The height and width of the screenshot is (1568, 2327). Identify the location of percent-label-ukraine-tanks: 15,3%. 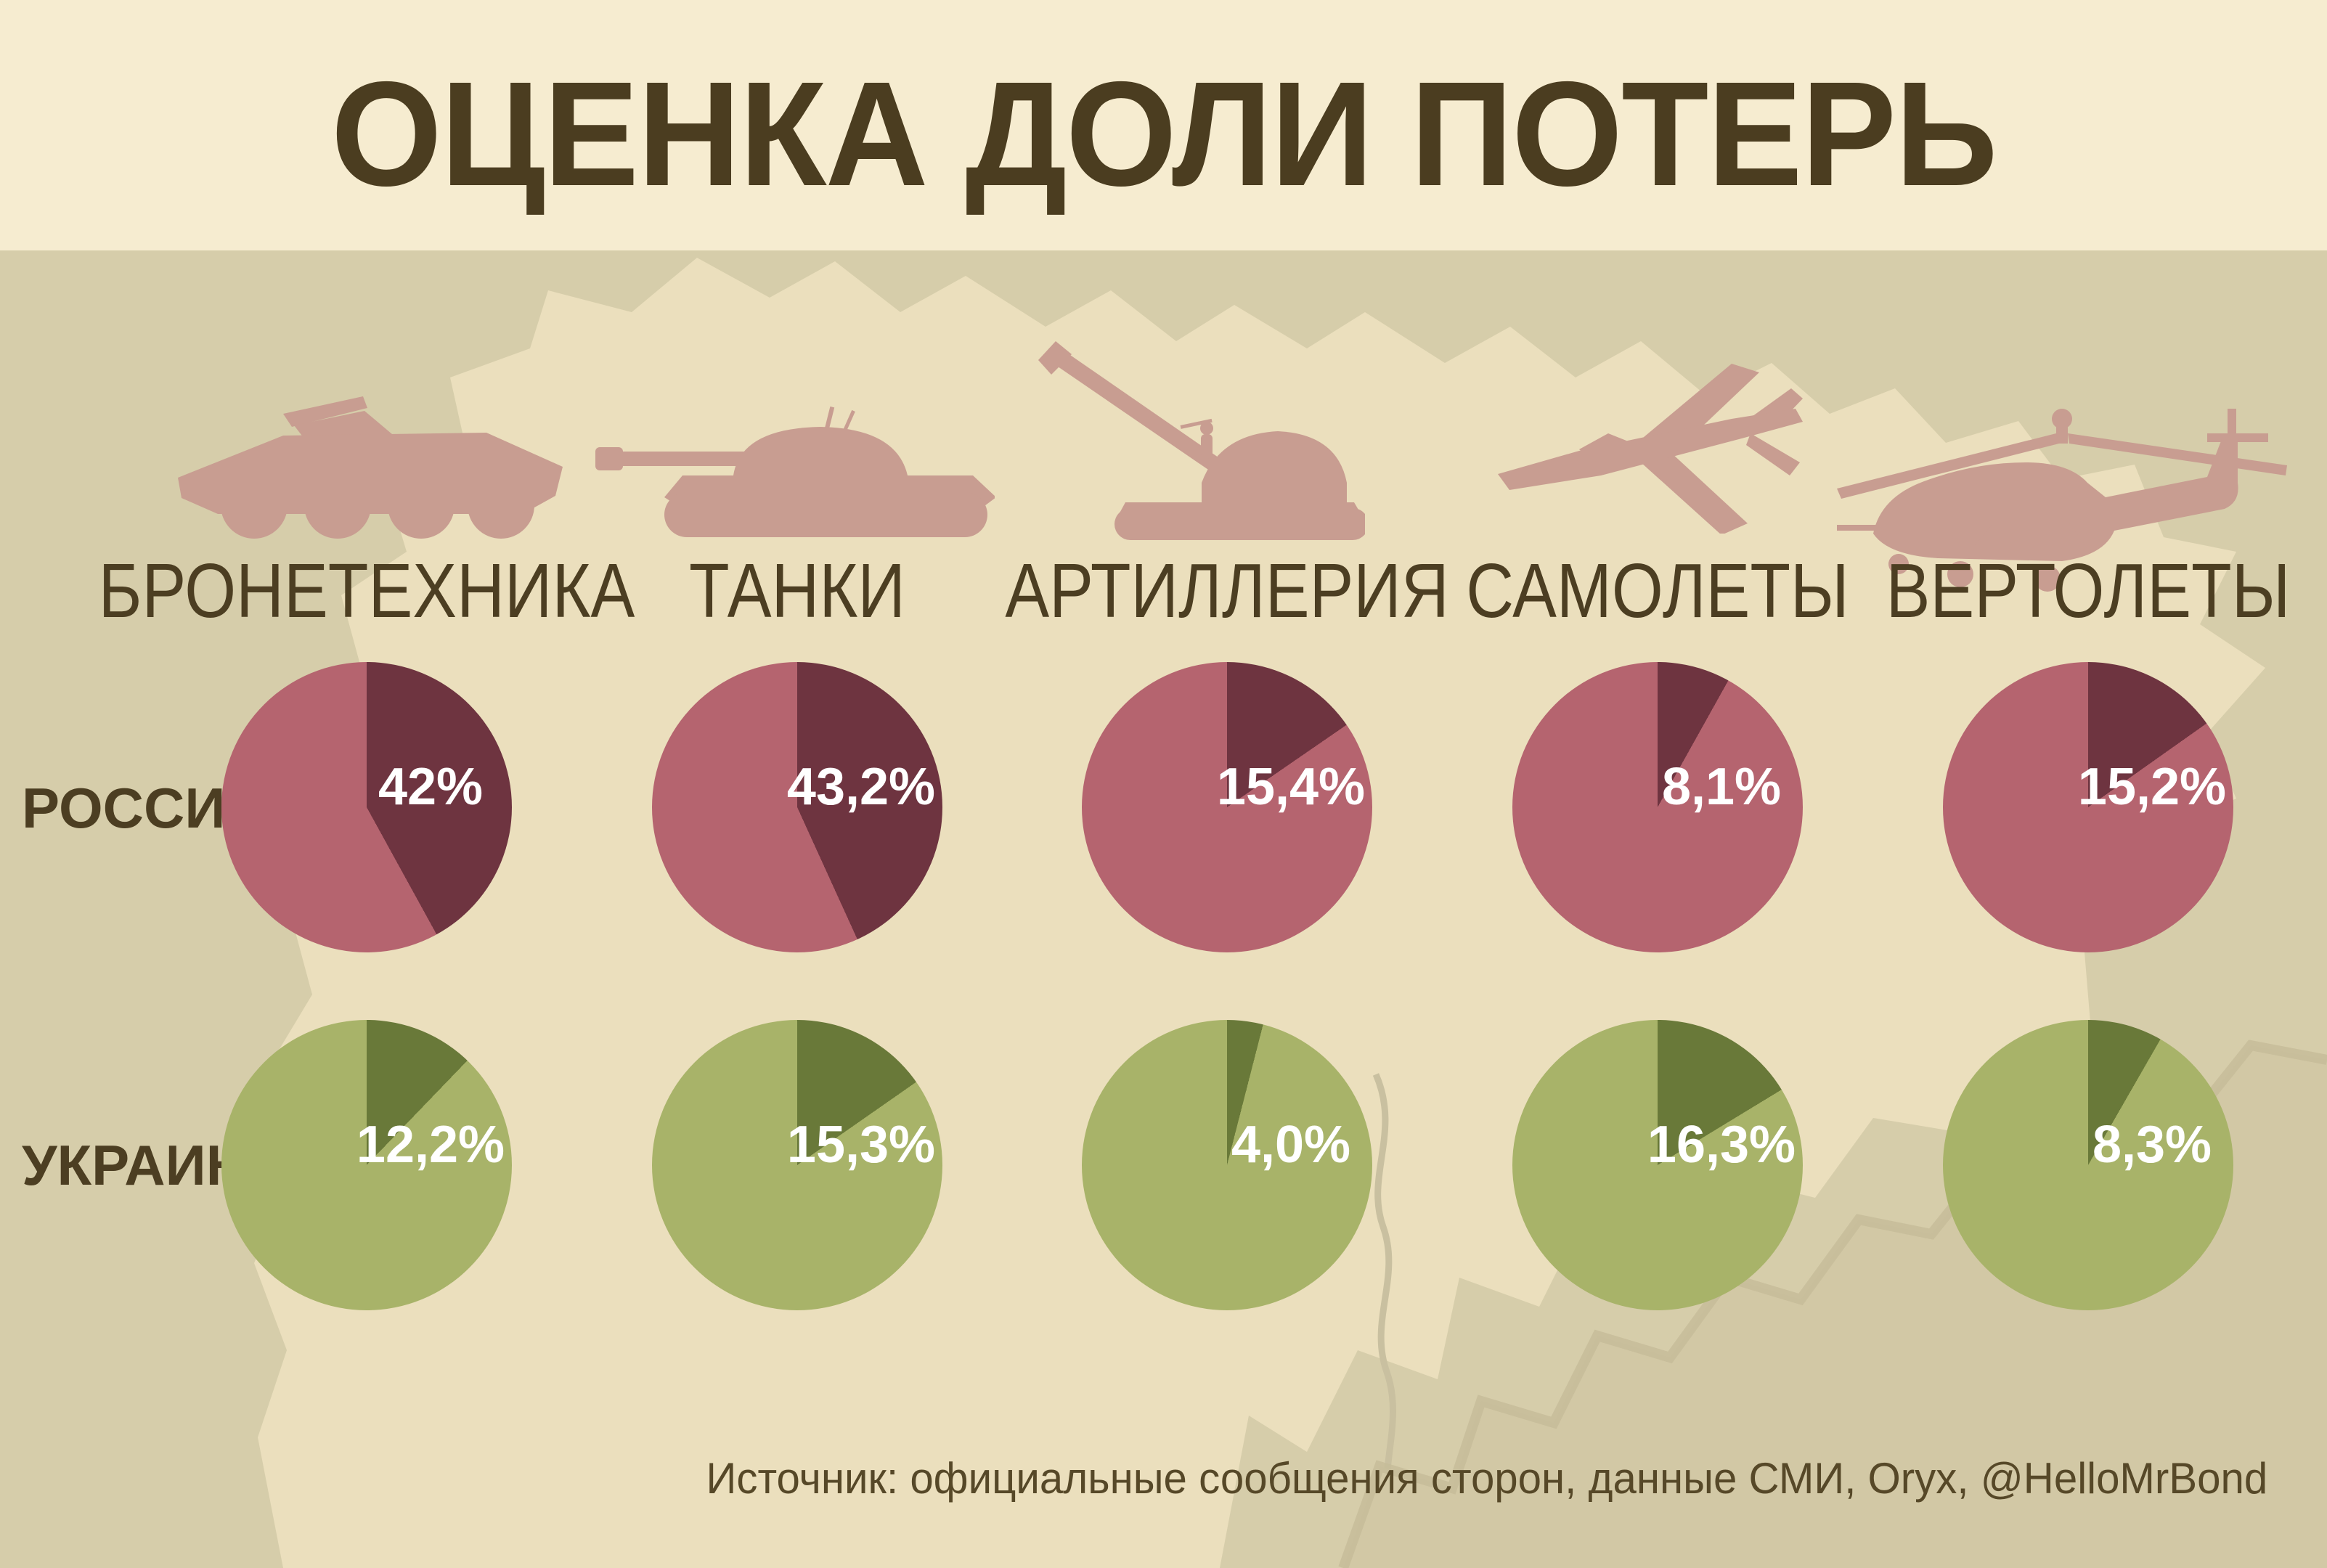
(861, 1145).